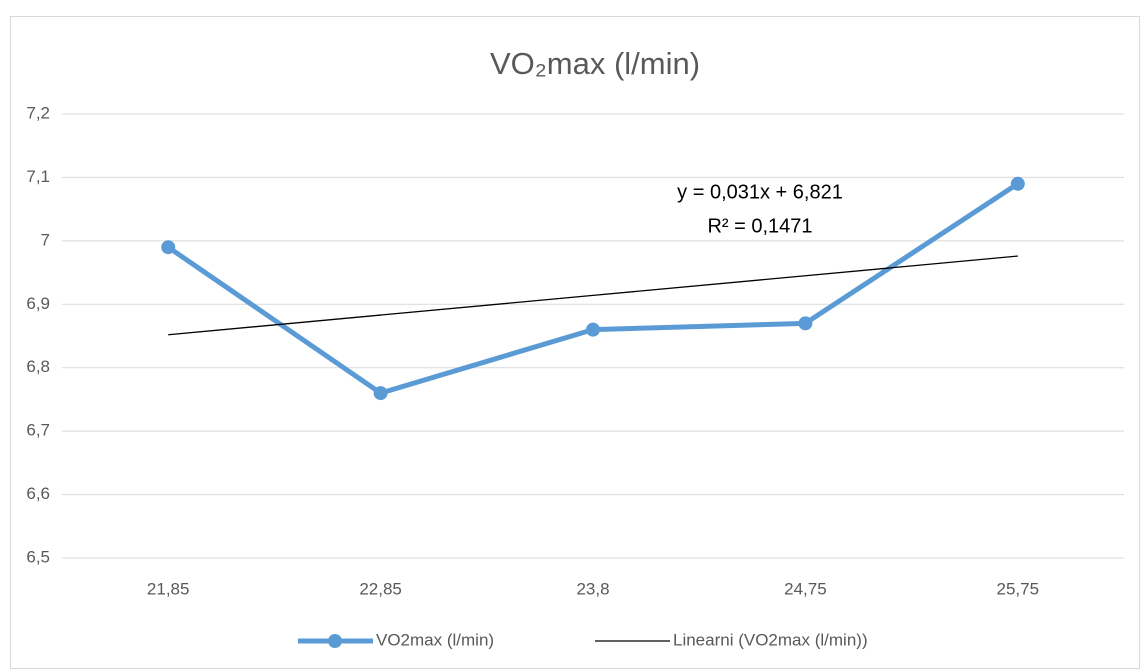 The width and height of the screenshot is (1141, 670). Describe the element at coordinates (45, 239) in the screenshot. I see `y-tick-label: 7` at that location.